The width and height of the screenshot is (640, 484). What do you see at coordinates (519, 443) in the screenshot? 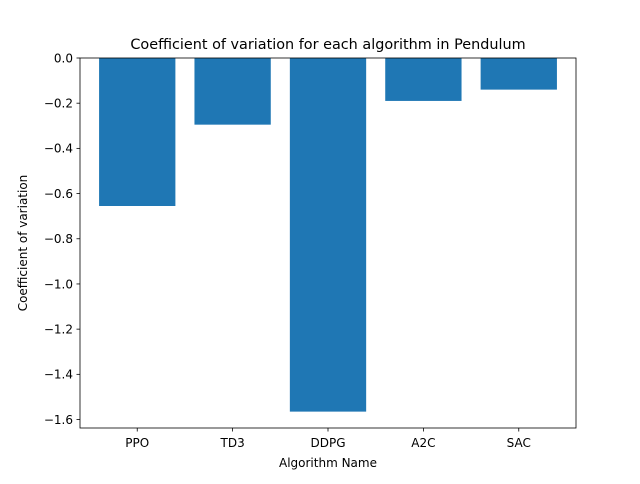
I see `x-tick-label: SAC` at bounding box center [519, 443].